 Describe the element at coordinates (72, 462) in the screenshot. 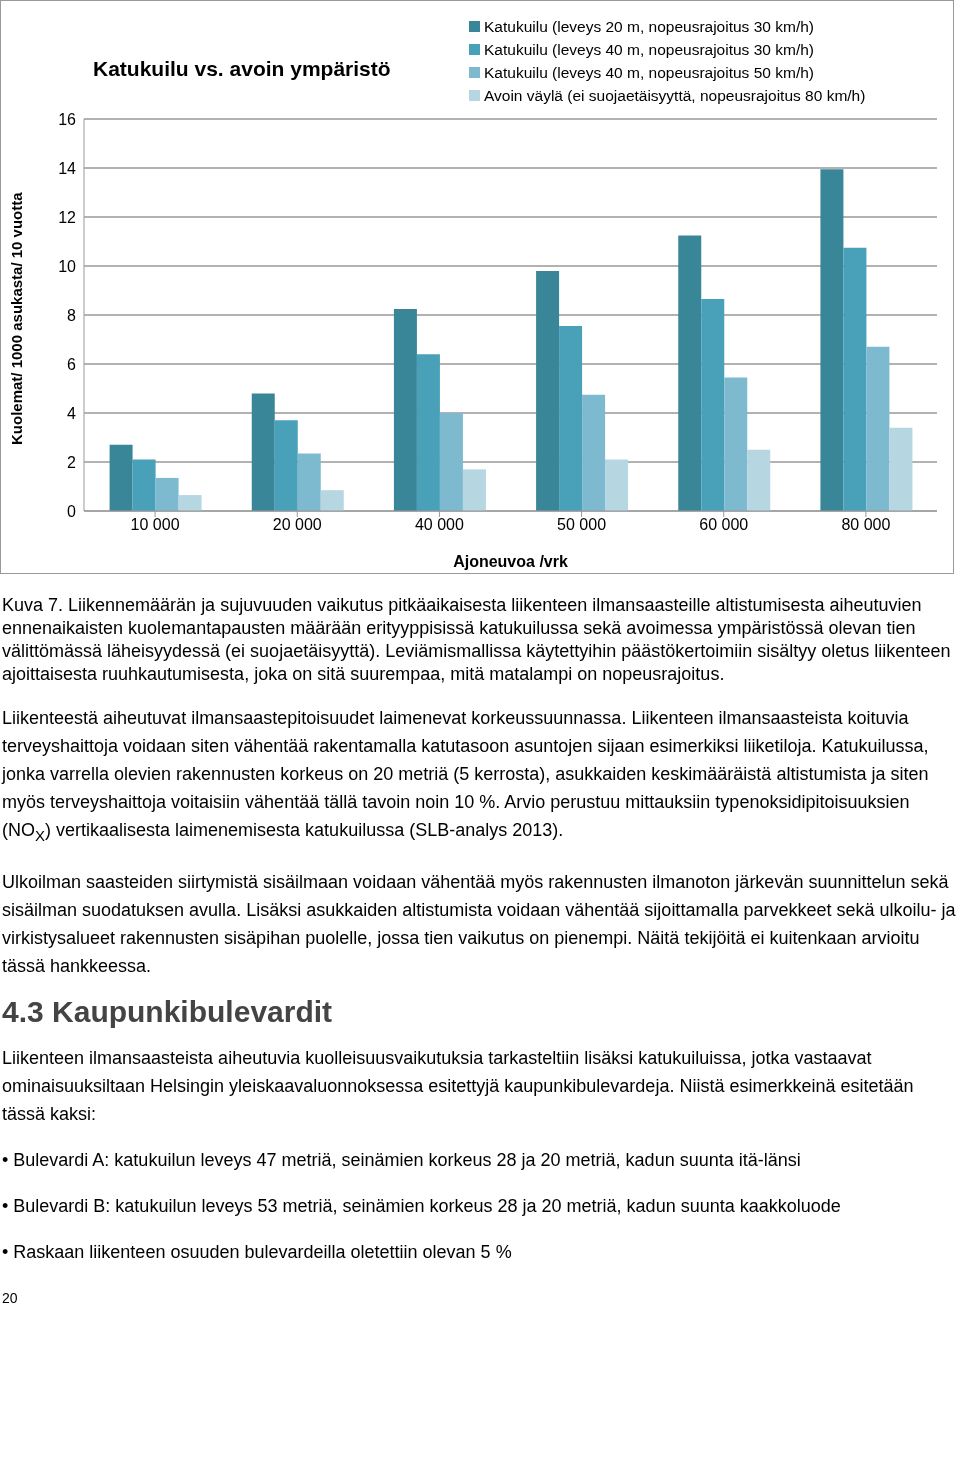

I see `y-tick-label: 2` at that location.